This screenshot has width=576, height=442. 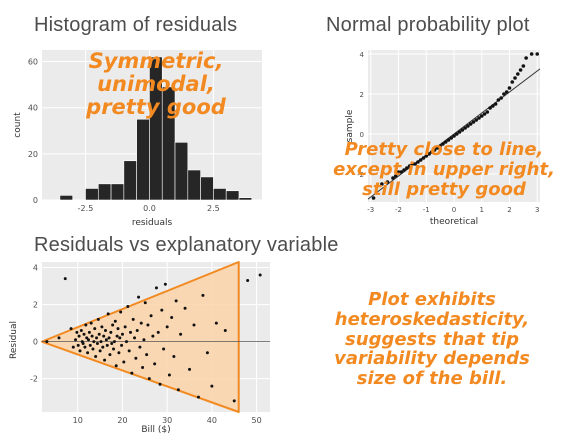 What do you see at coordinates (212, 420) in the screenshot?
I see `scatter-x-tick-label: 40` at bounding box center [212, 420].